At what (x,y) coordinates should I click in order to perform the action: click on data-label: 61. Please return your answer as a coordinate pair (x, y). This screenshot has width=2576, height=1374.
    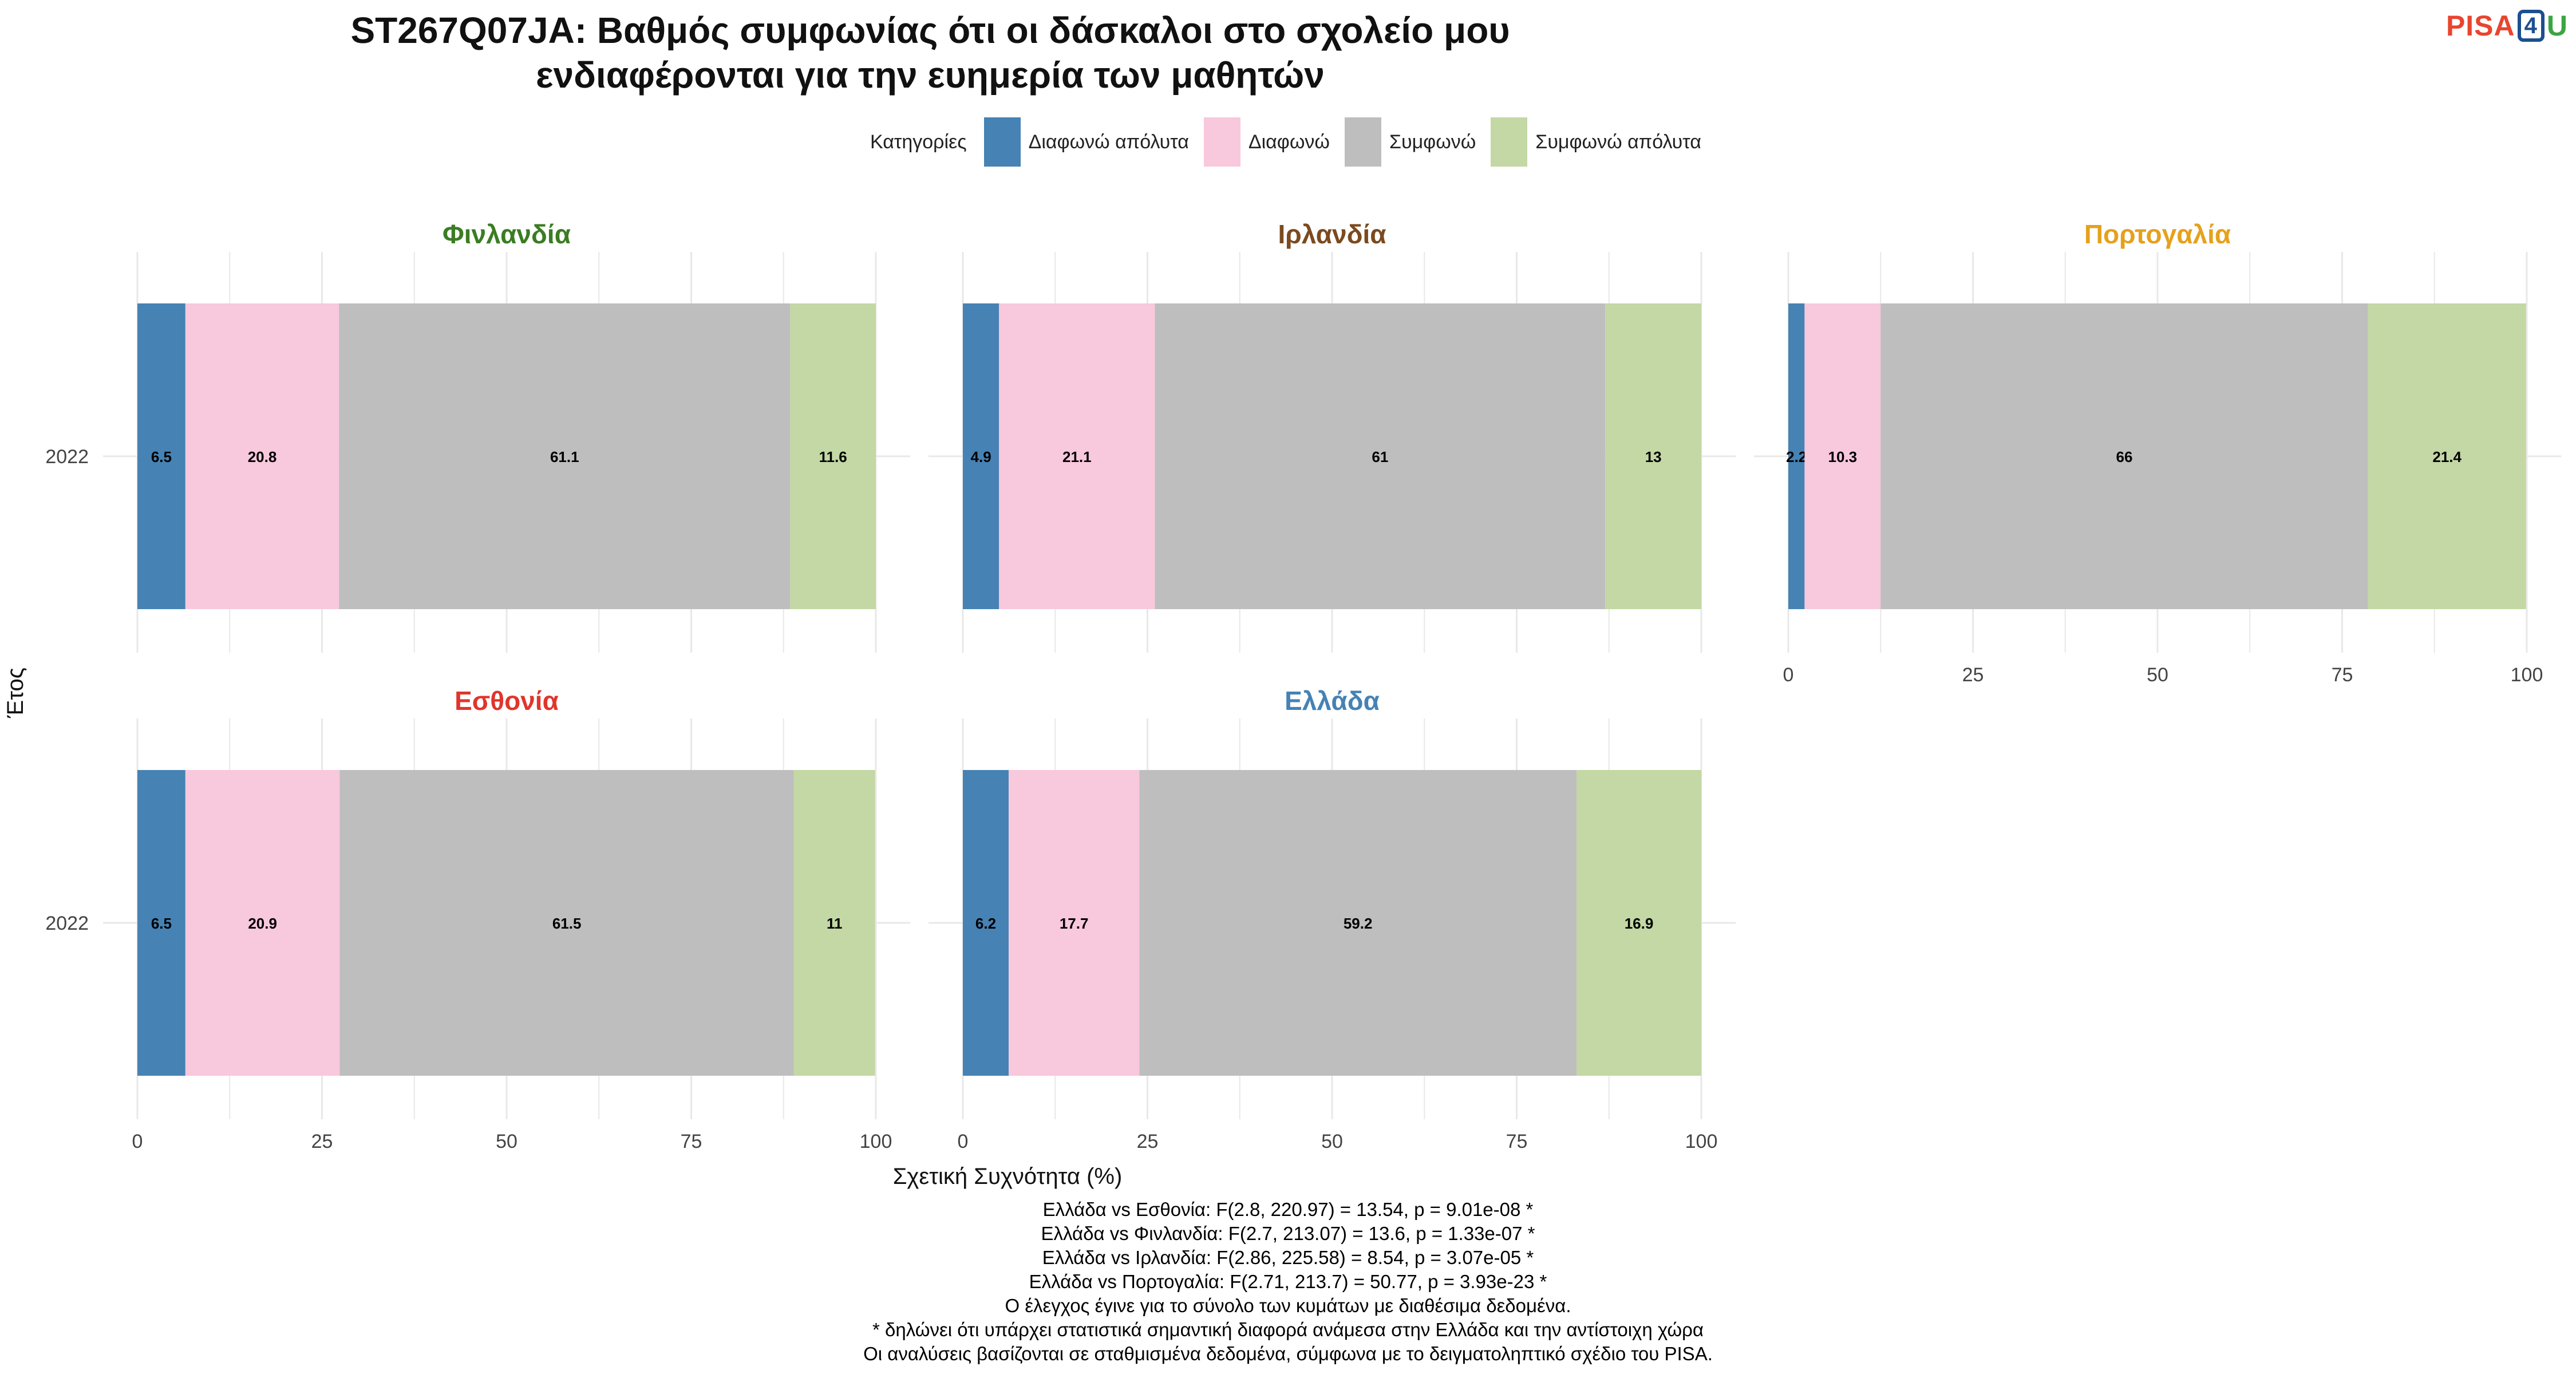
    Looking at the image, I should click on (1380, 456).